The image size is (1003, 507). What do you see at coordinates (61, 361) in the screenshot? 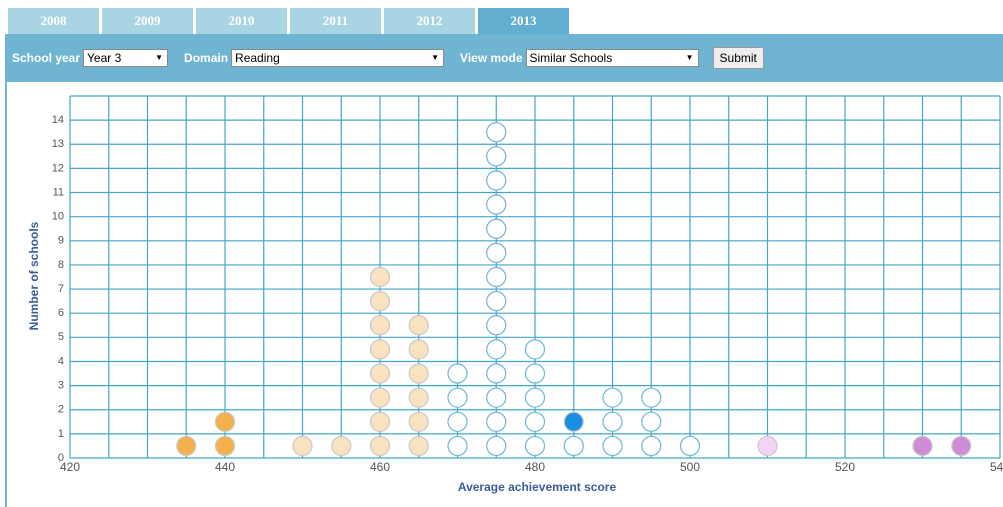
I see `y-tick-label: 4` at bounding box center [61, 361].